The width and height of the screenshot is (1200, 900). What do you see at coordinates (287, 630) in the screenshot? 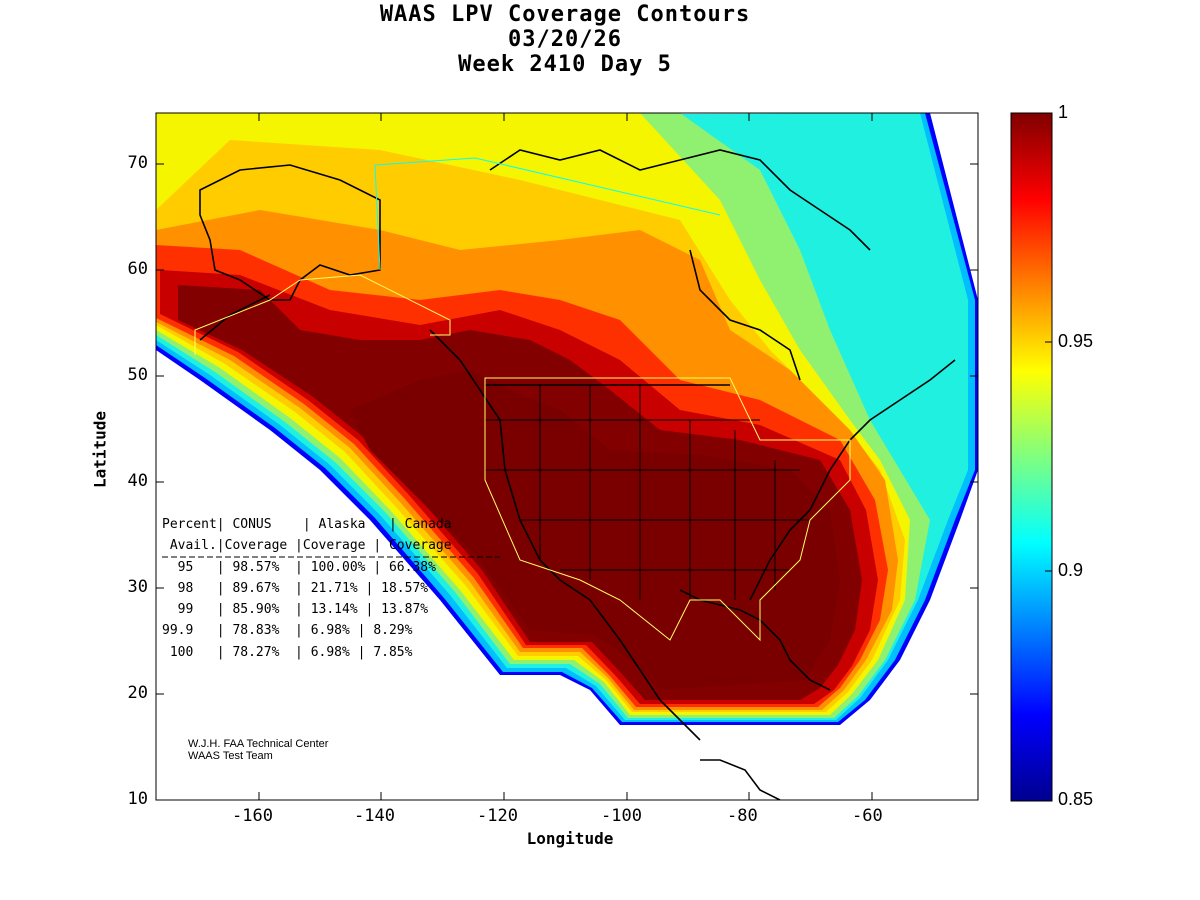
I see `table-row: 99.9 | 78.83% | 6.98% | 8.29%` at bounding box center [287, 630].